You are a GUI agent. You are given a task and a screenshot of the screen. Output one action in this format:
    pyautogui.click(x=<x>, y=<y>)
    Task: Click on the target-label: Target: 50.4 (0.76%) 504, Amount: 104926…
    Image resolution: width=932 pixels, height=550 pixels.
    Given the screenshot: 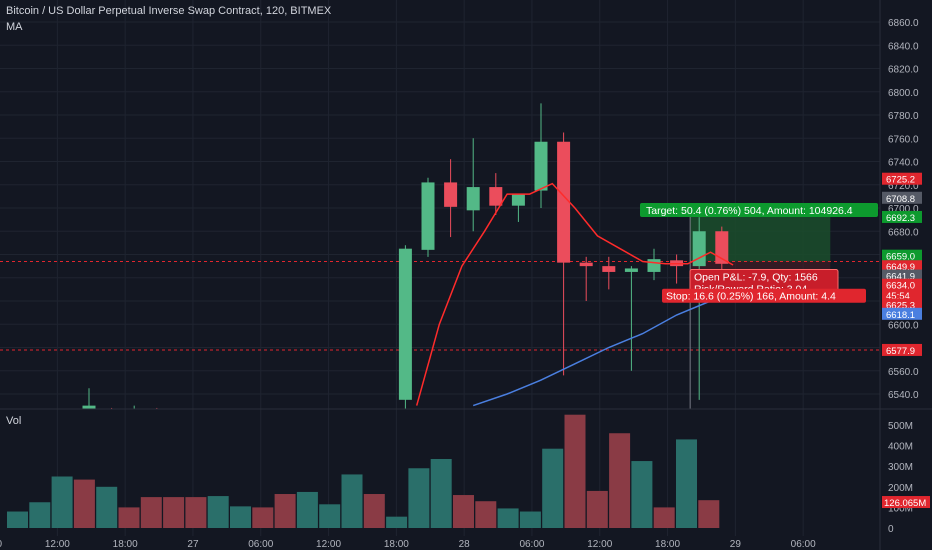 What is the action you would take?
    pyautogui.click(x=749, y=211)
    